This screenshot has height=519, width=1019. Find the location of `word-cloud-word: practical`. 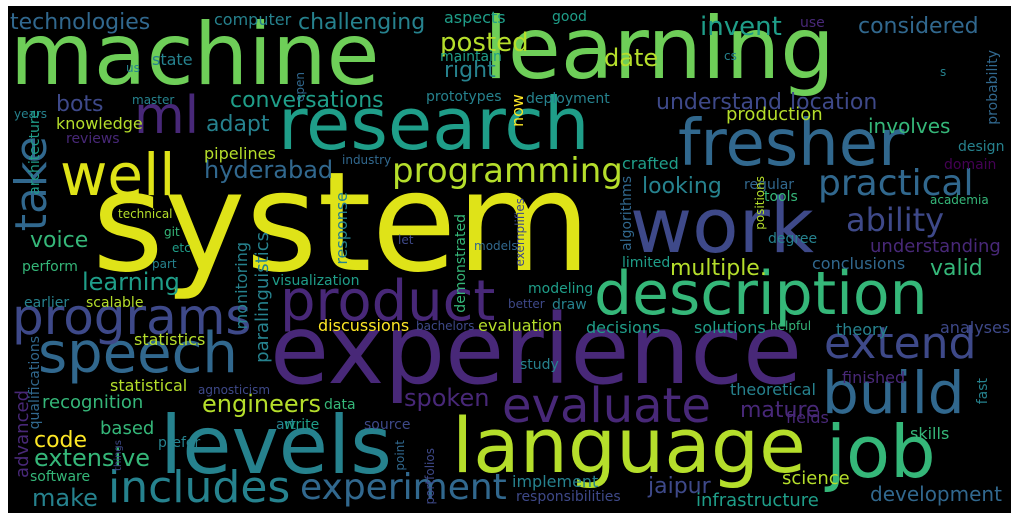

word-cloud-word: practical is located at coordinates (896, 183).